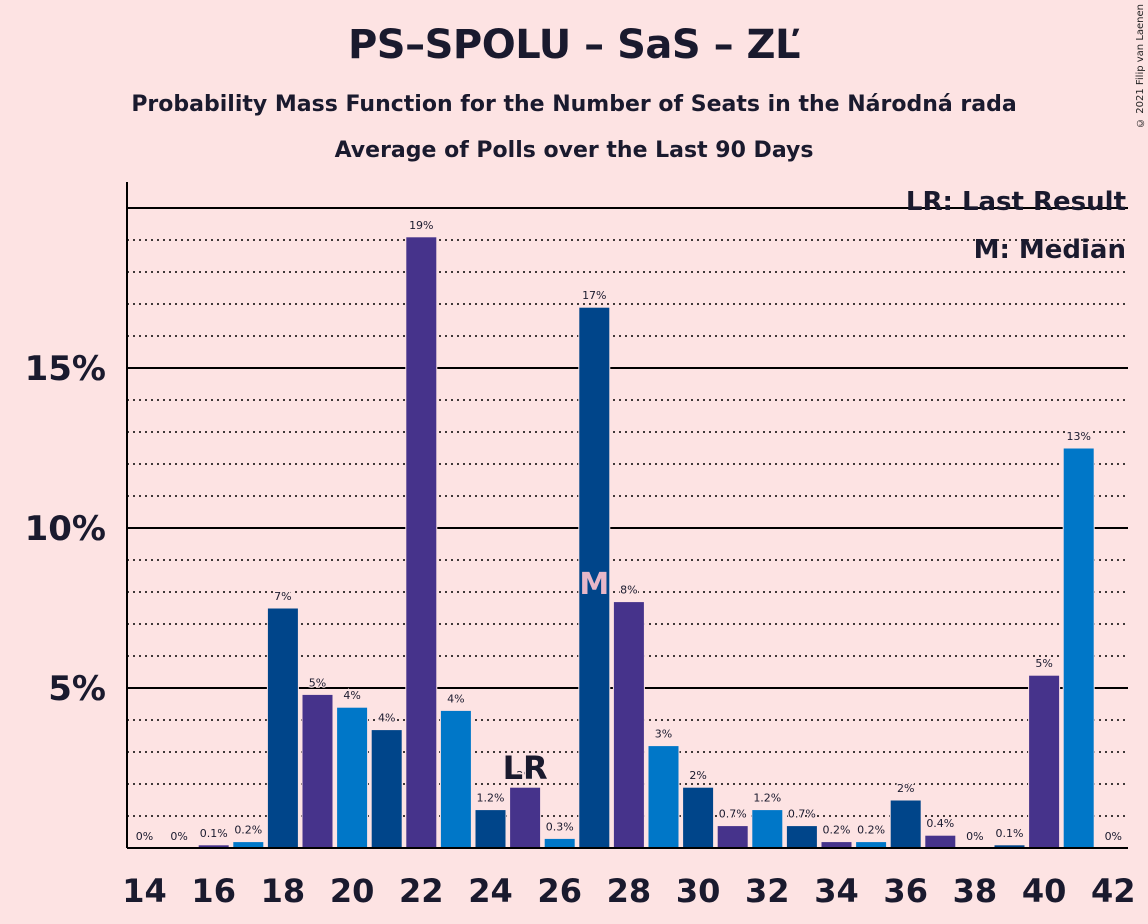 Image resolution: width=1148 pixels, height=924 pixels. I want to click on x-tick-label: 28, so click(629, 891).